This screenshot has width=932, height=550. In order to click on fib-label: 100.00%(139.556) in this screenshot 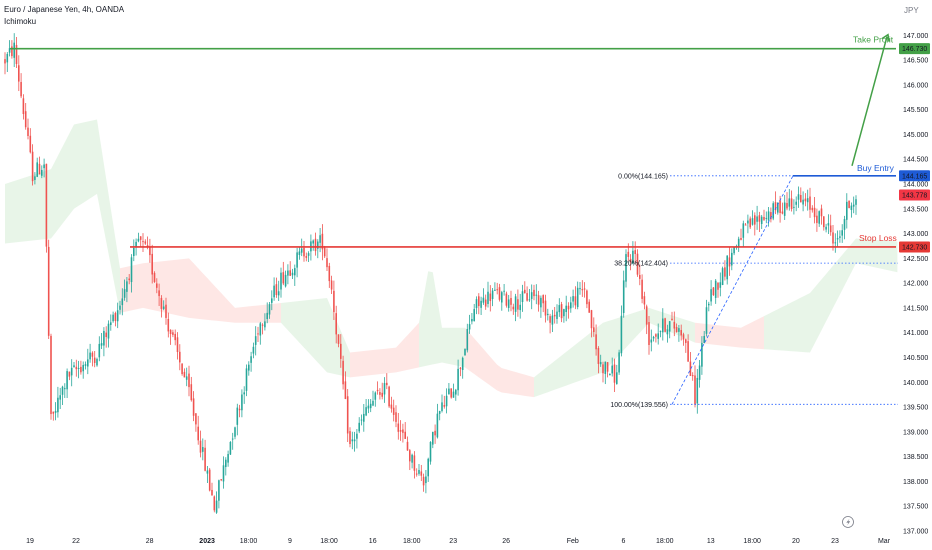, I will do `click(639, 405)`.